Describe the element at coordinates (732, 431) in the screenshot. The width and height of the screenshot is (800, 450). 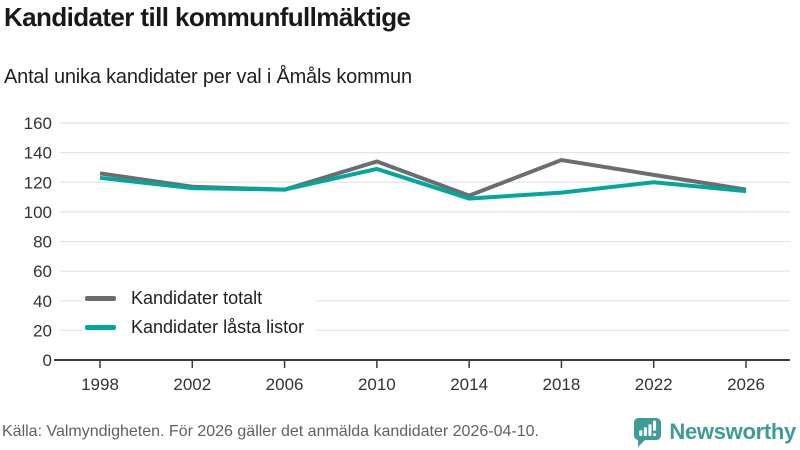
I see `newsworthy-wordmark: Newsworthy` at that location.